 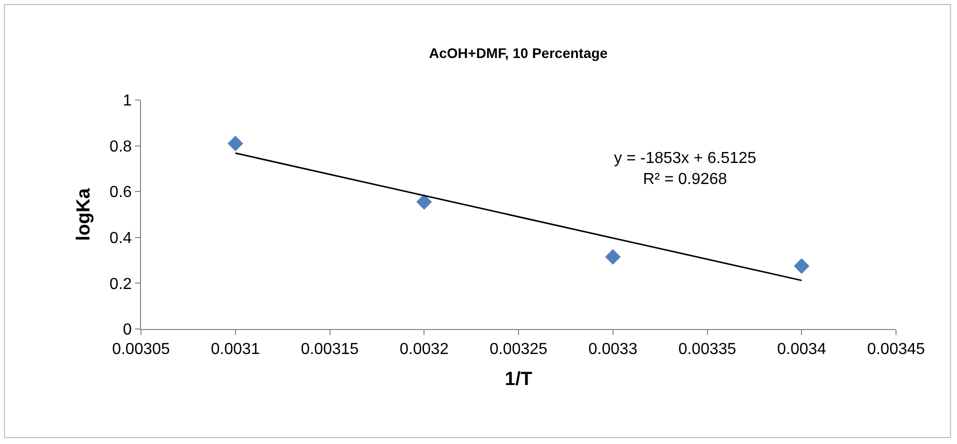 I want to click on y-tick-label: 0, so click(x=127, y=330).